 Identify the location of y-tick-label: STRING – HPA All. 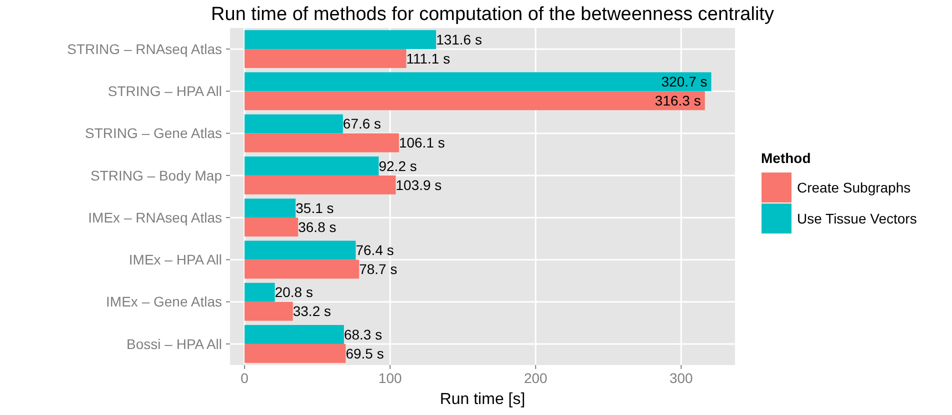
(165, 91).